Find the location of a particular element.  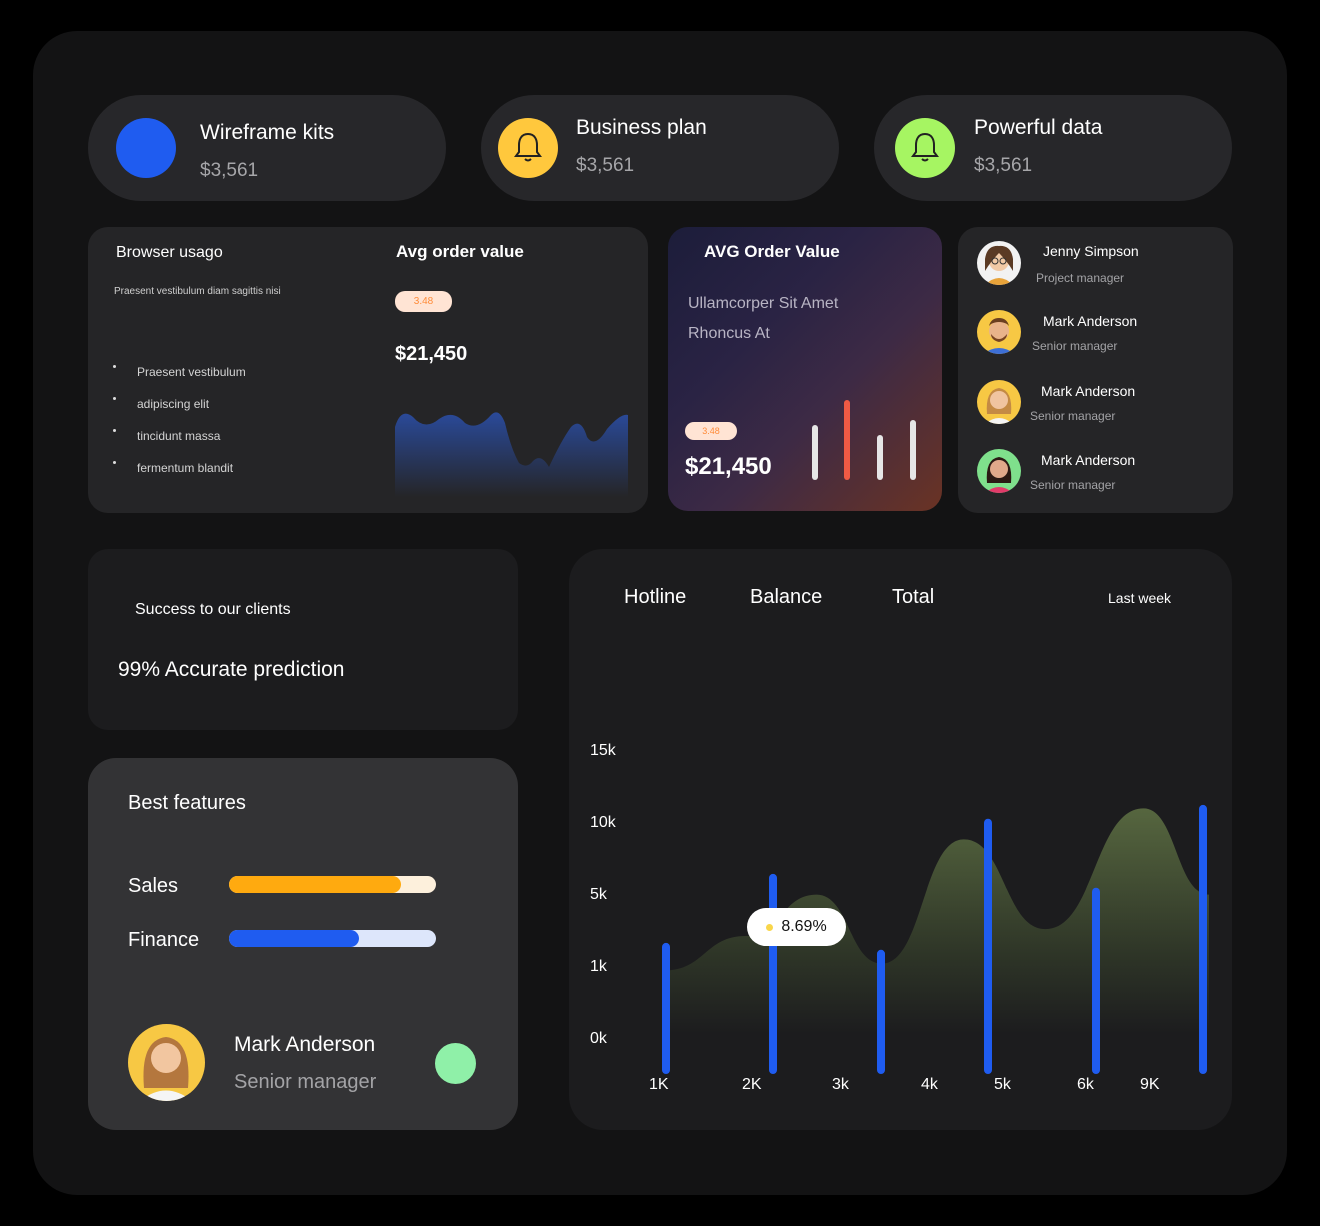

browser-subtitle: Praesent vestibulum diam sagittis nisi is located at coordinates (197, 291).